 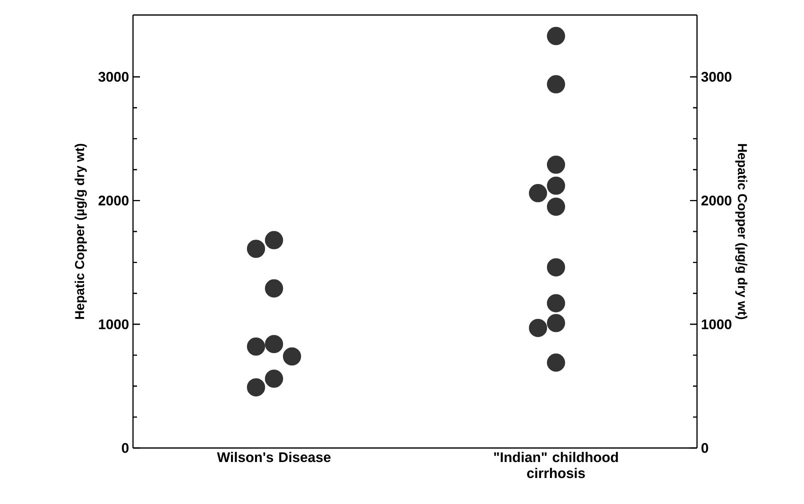 What do you see at coordinates (716, 201) in the screenshot?
I see `y2-tick-label: 2000` at bounding box center [716, 201].